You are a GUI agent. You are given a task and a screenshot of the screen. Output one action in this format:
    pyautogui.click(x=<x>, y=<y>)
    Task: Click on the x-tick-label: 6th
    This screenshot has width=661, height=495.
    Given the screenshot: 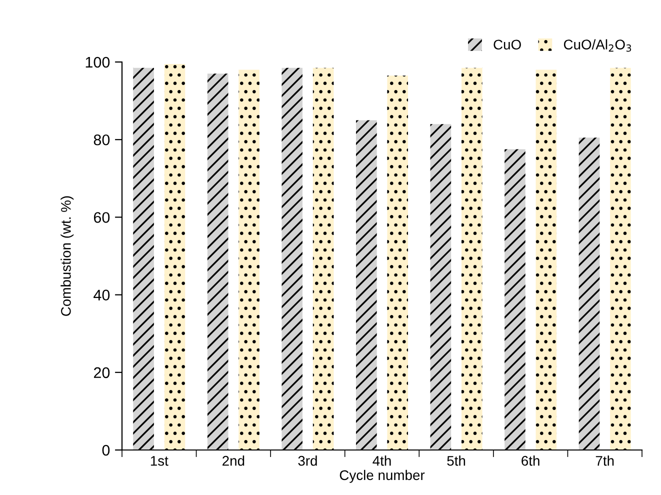 What is the action you would take?
    pyautogui.click(x=531, y=461)
    